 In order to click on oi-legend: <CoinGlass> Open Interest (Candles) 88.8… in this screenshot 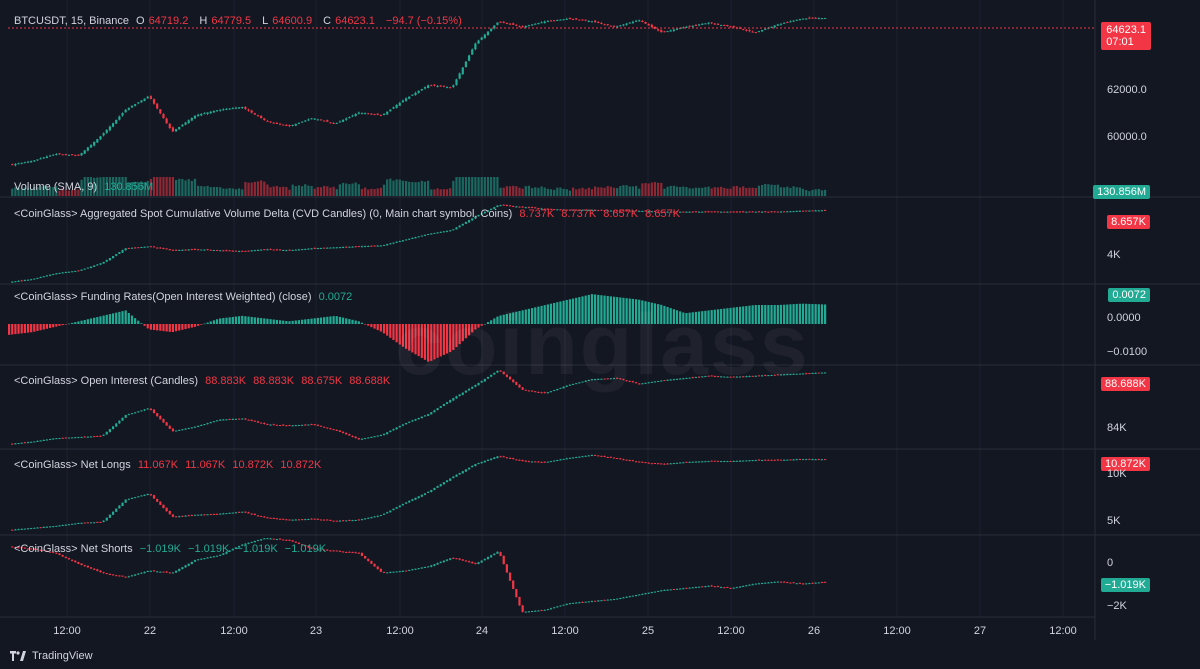, I will do `click(204, 381)`.